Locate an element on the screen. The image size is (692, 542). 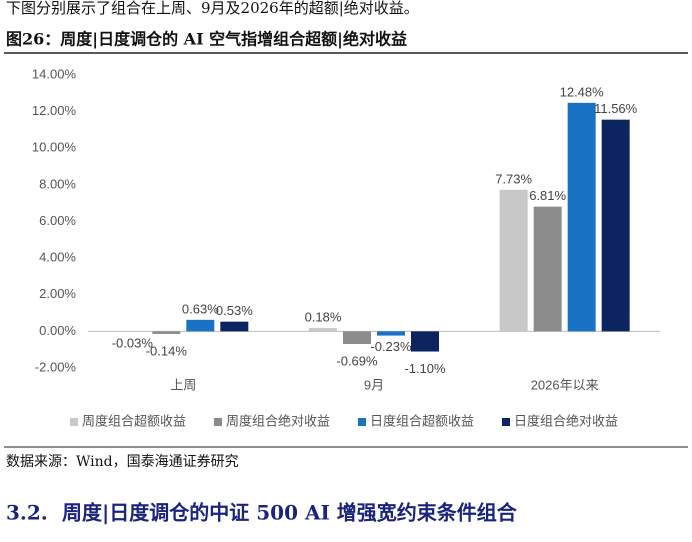
value-label: 7.73% is located at coordinates (513, 178).